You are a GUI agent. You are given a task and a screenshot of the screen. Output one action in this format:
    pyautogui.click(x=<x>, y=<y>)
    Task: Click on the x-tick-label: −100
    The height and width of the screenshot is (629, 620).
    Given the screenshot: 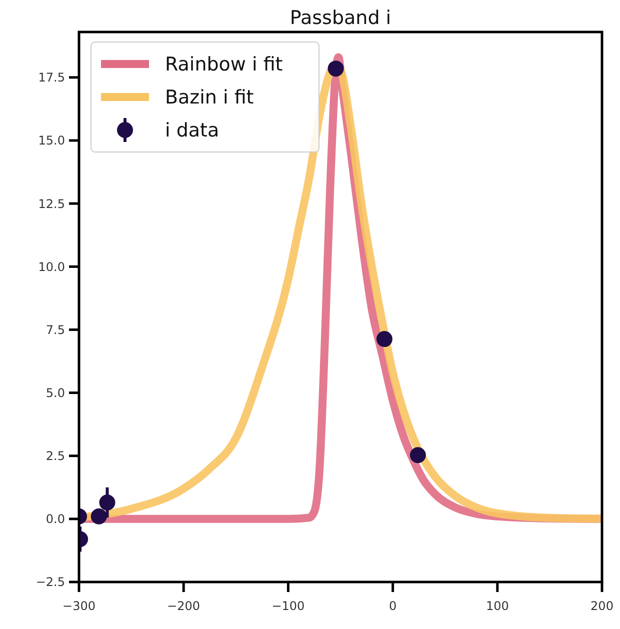 What is the action you would take?
    pyautogui.click(x=288, y=606)
    